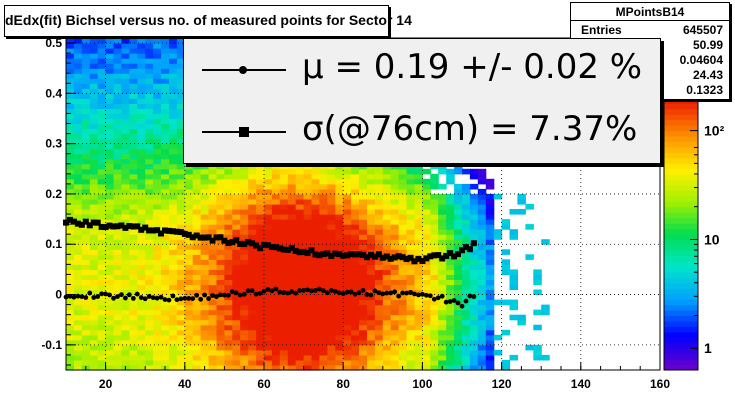 The height and width of the screenshot is (408, 735). What do you see at coordinates (681, 122) in the screenshot?
I see `color-bar-cell` at bounding box center [681, 122].